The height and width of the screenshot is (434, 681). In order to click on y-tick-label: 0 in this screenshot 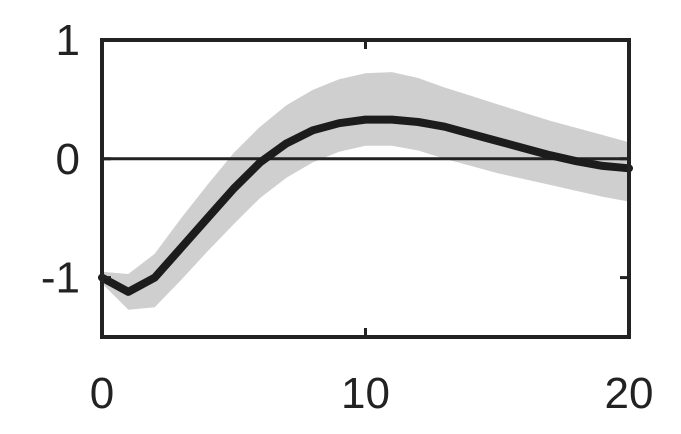, I will do `click(68, 159)`.